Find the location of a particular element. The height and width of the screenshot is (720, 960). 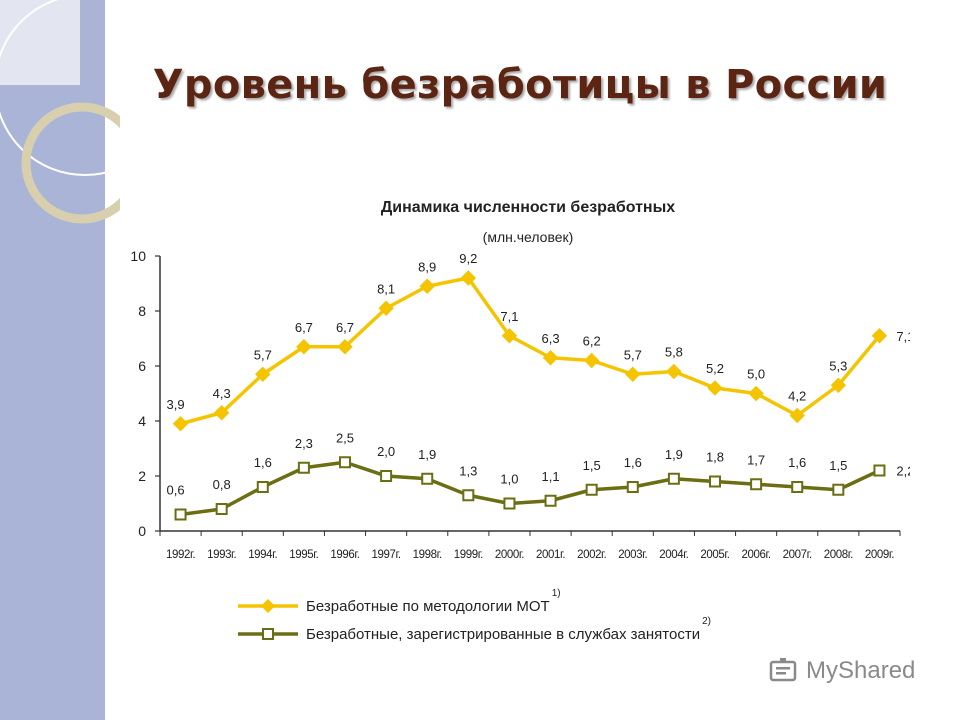

data-label: 1,0 is located at coordinates (509, 479).